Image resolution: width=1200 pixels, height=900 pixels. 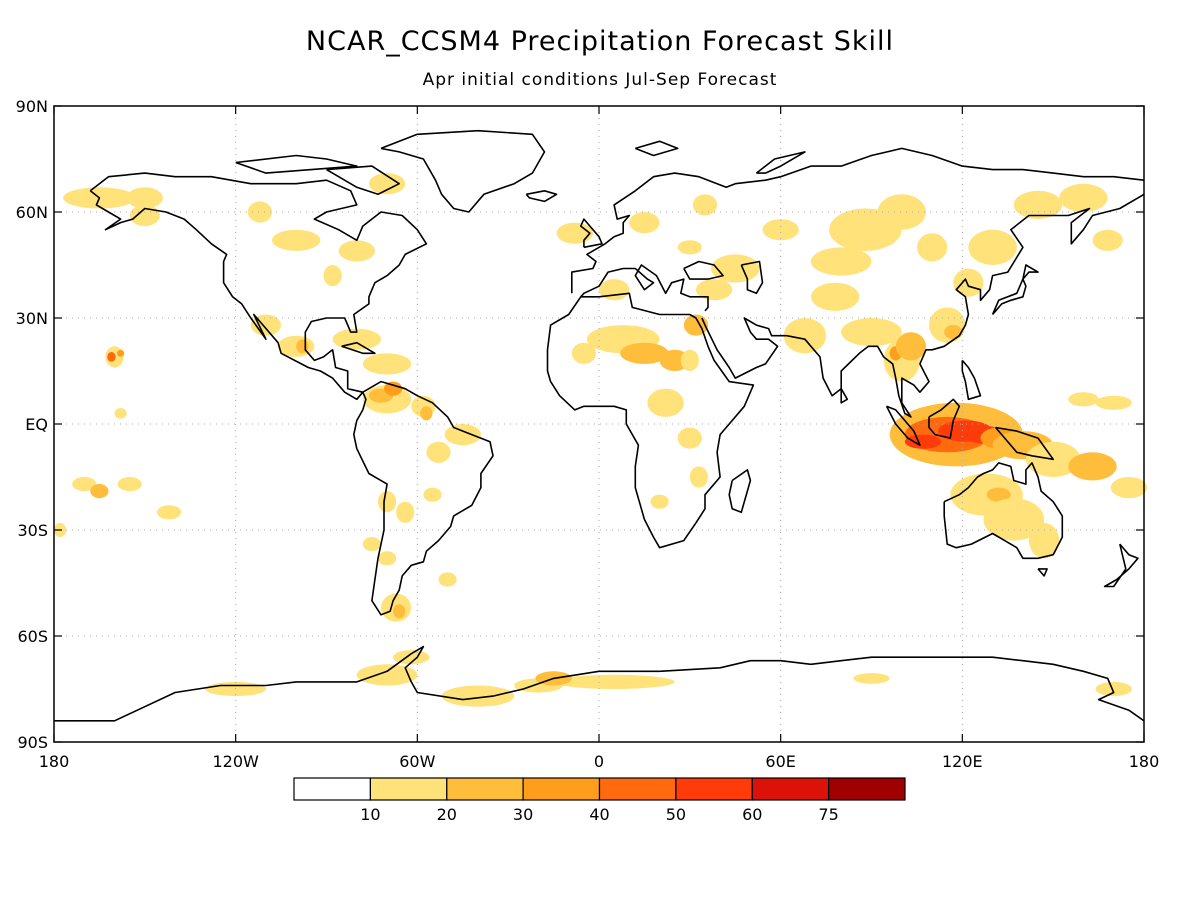 What do you see at coordinates (752, 814) in the screenshot?
I see `colorbar-label: 60` at bounding box center [752, 814].